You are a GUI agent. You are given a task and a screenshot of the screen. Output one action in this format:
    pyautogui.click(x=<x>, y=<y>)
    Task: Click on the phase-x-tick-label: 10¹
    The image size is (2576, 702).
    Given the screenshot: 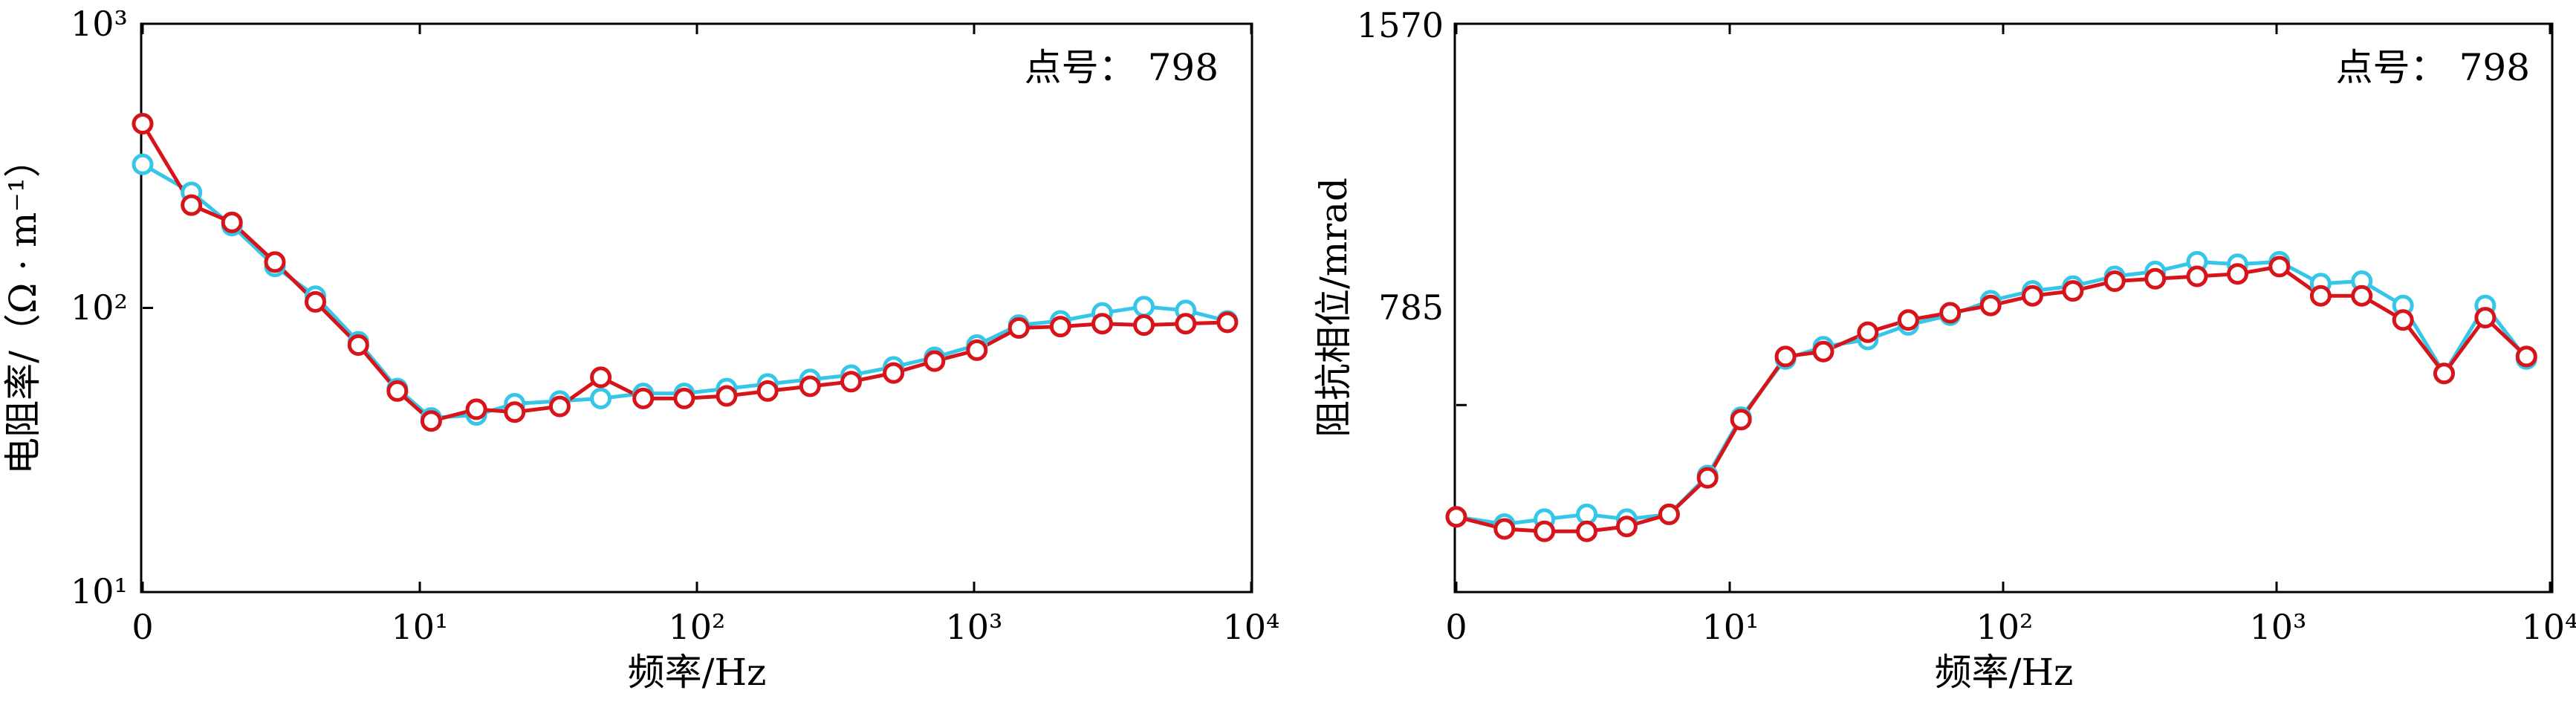 What is the action you would take?
    pyautogui.click(x=1730, y=627)
    